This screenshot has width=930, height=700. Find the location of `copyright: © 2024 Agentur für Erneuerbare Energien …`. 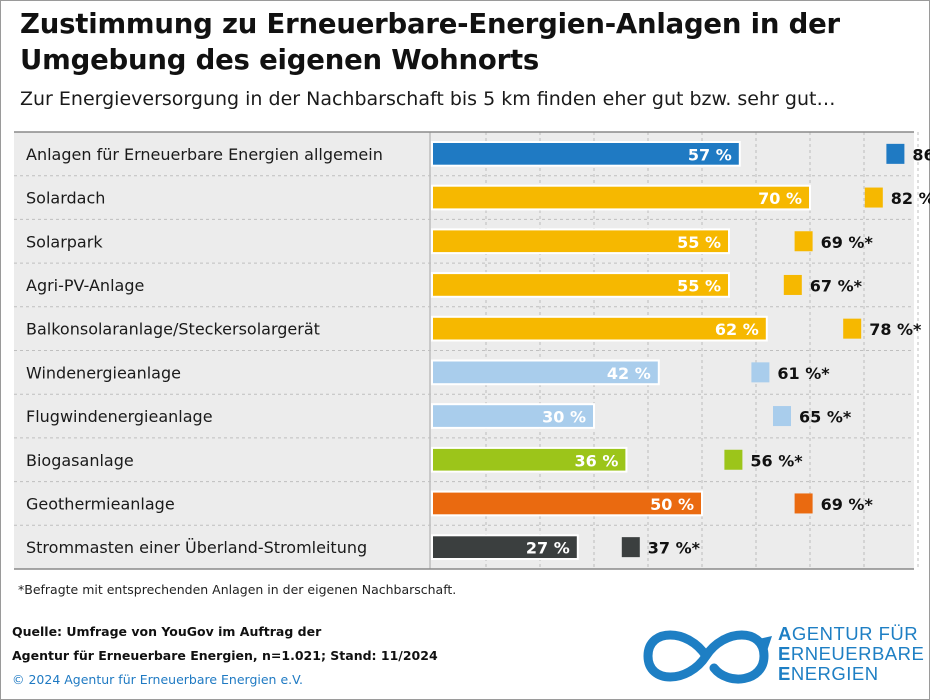

copyright: © 2024 Agentur für Erneuerbare Energien … is located at coordinates (158, 679).